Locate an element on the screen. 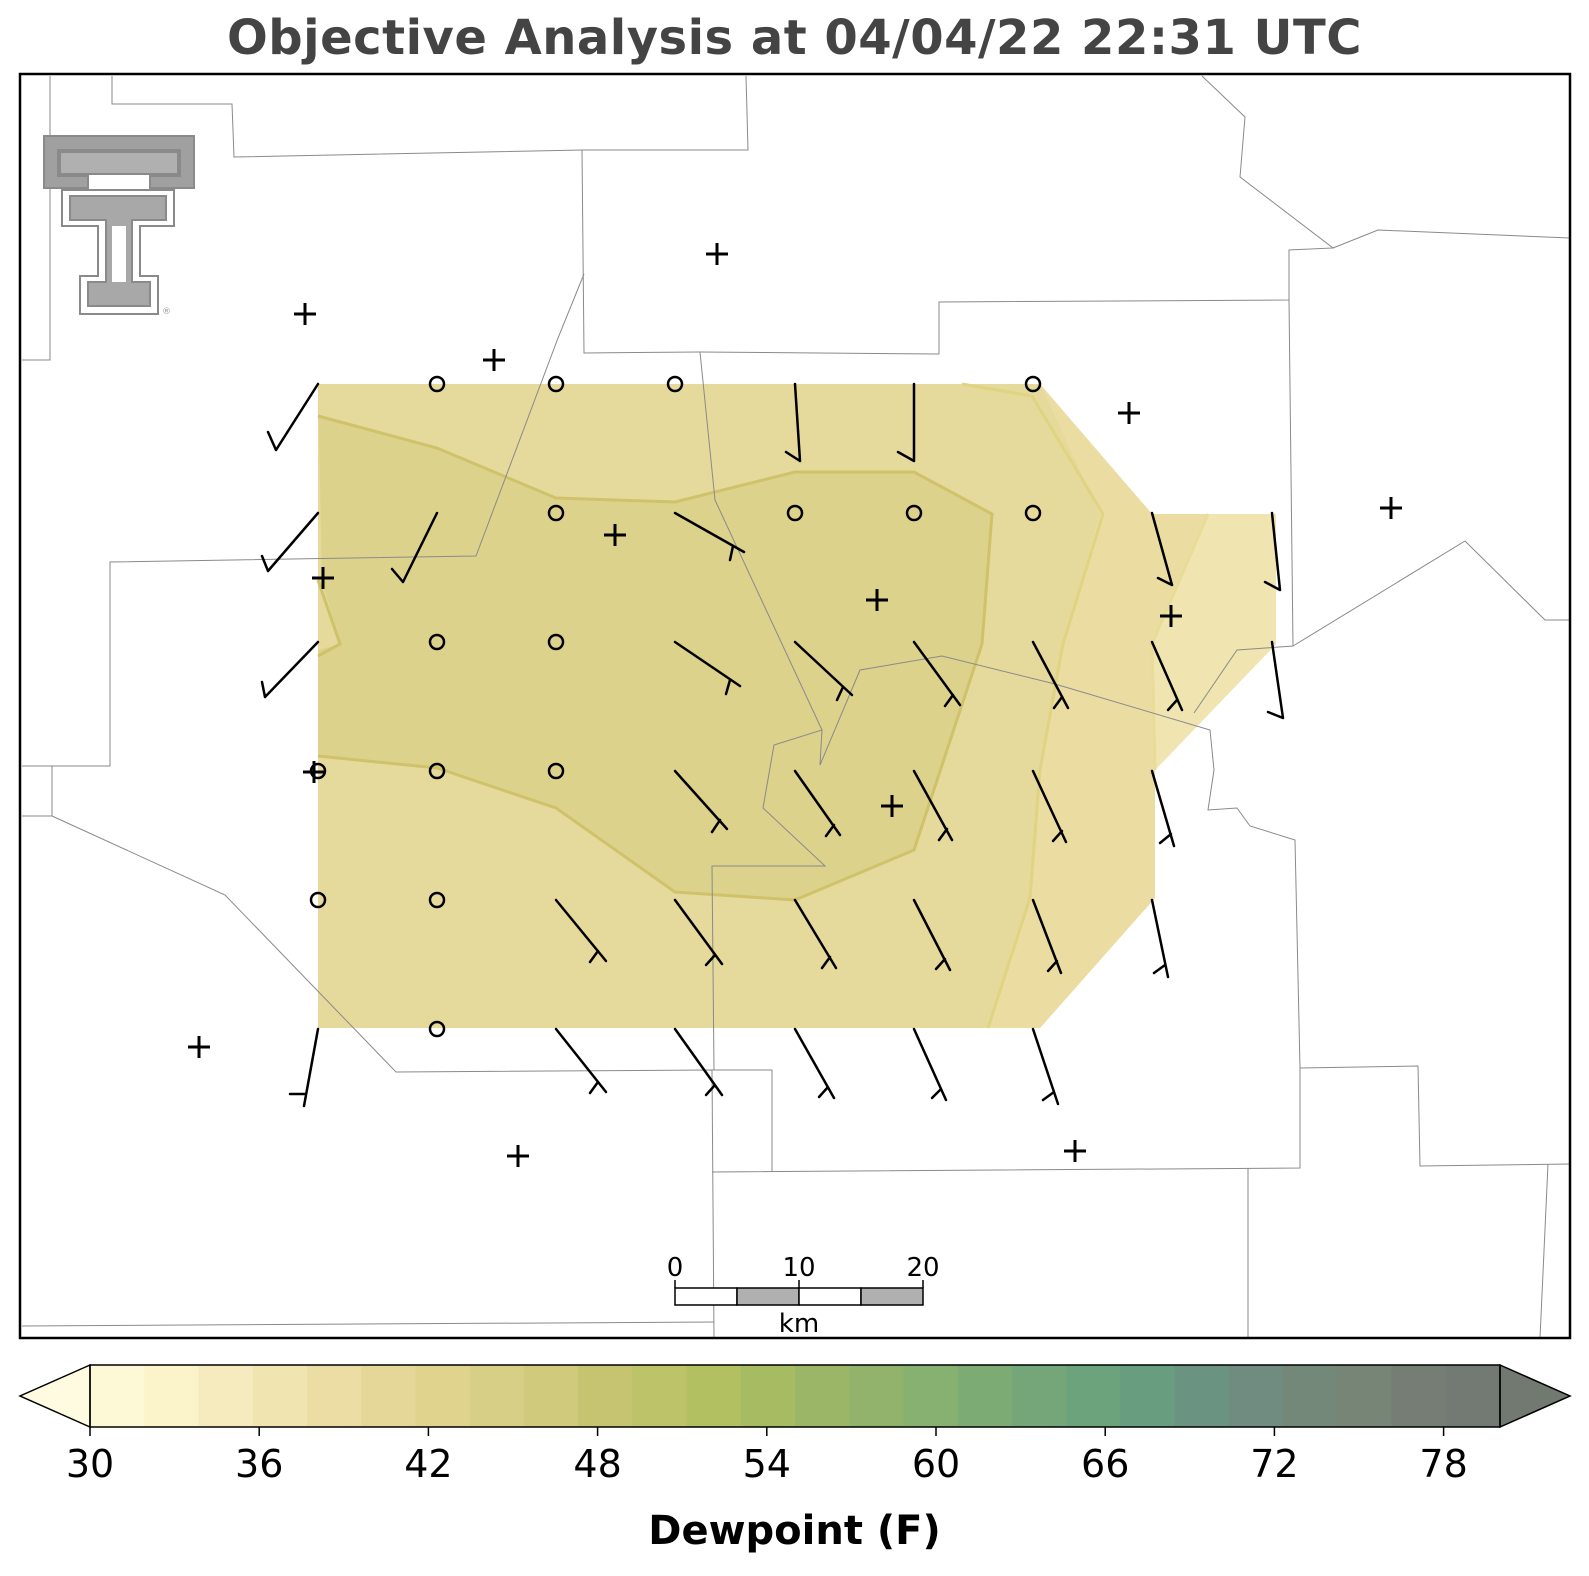 The image size is (1589, 1576). colorbar-over-arrow is located at coordinates (1535, 1396).